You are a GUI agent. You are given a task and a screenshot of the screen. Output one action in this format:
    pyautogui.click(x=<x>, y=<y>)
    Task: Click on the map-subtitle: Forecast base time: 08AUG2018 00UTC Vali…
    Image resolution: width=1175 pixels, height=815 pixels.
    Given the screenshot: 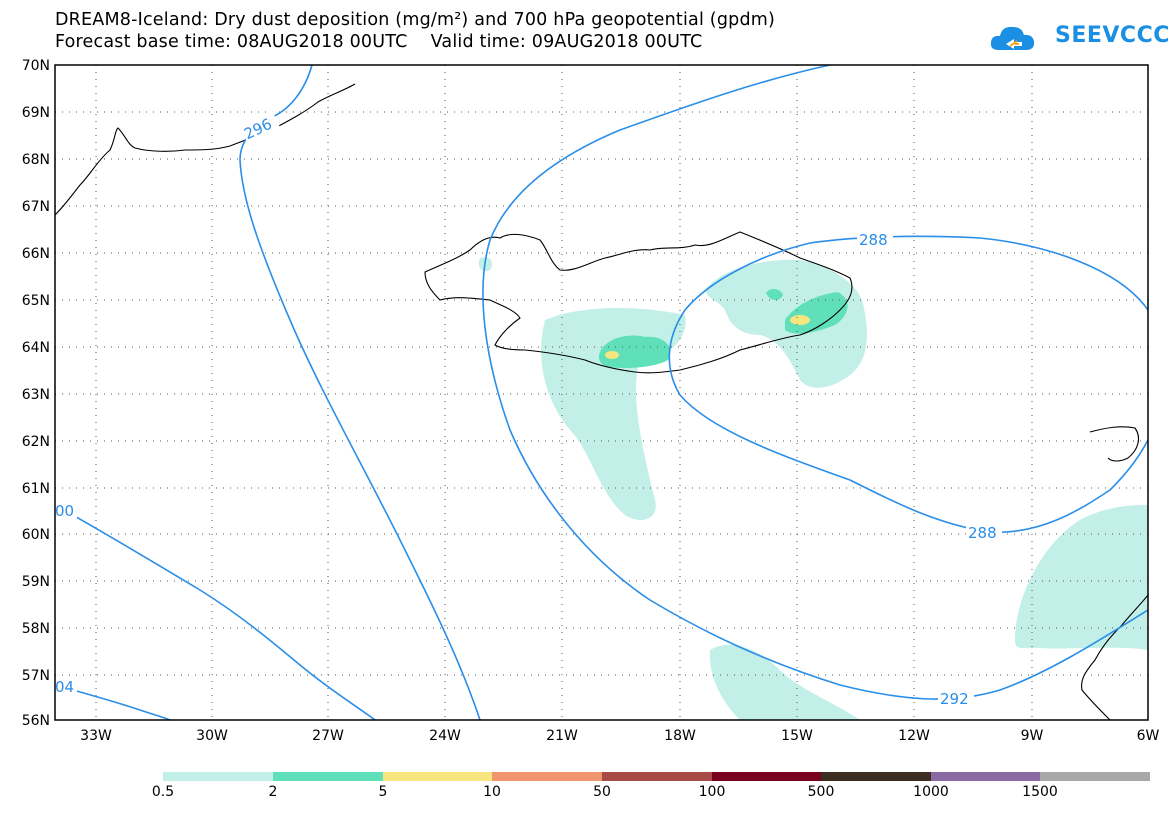 What is the action you would take?
    pyautogui.click(x=379, y=42)
    